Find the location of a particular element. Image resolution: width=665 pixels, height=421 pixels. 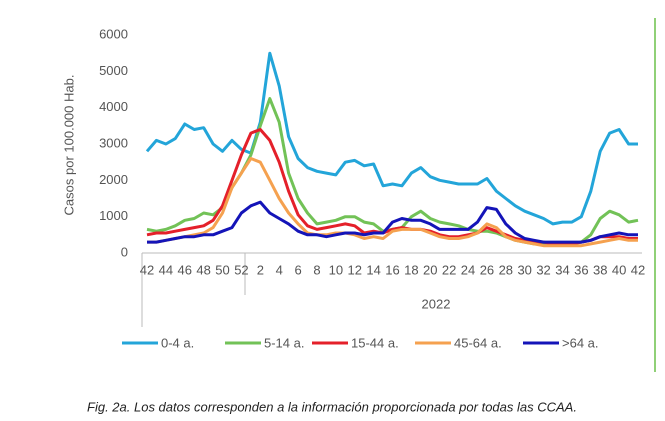

legend-label: 5-14 a. is located at coordinates (284, 342).